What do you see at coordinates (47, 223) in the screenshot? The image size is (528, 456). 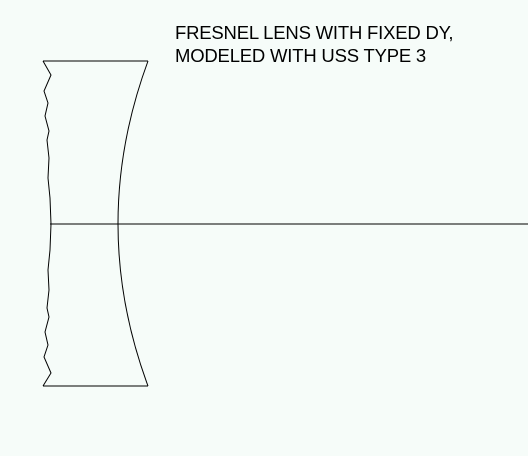 I see `fresnel-surface` at bounding box center [47, 223].